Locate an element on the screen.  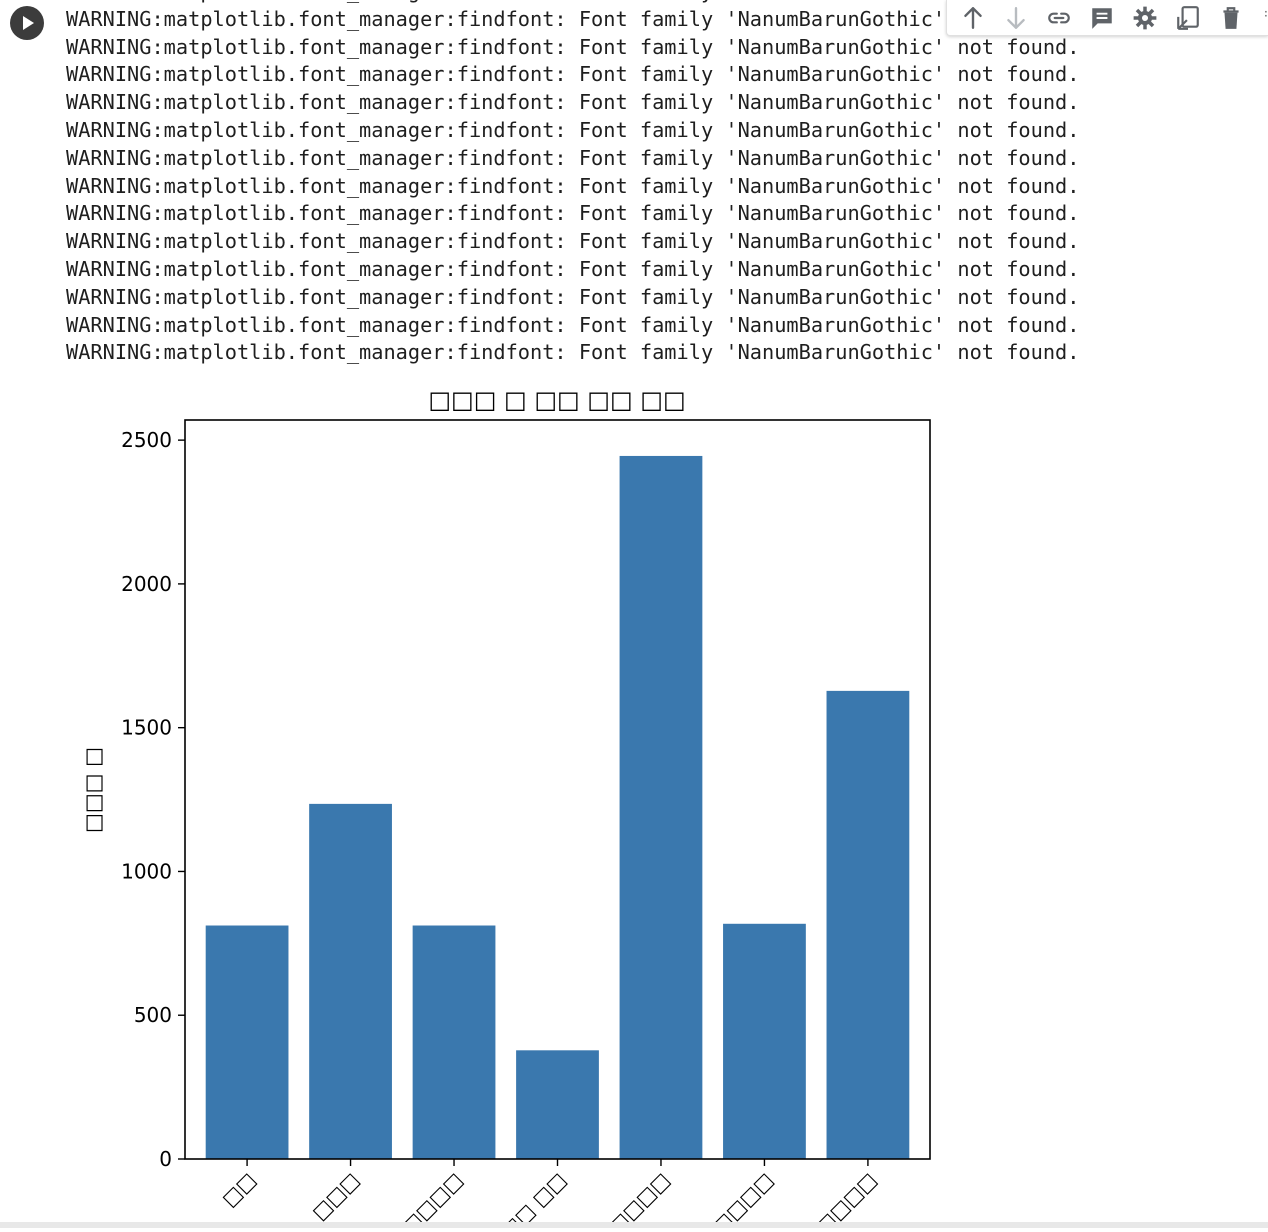
arrow-down-icon is located at coordinates (1016, 17).